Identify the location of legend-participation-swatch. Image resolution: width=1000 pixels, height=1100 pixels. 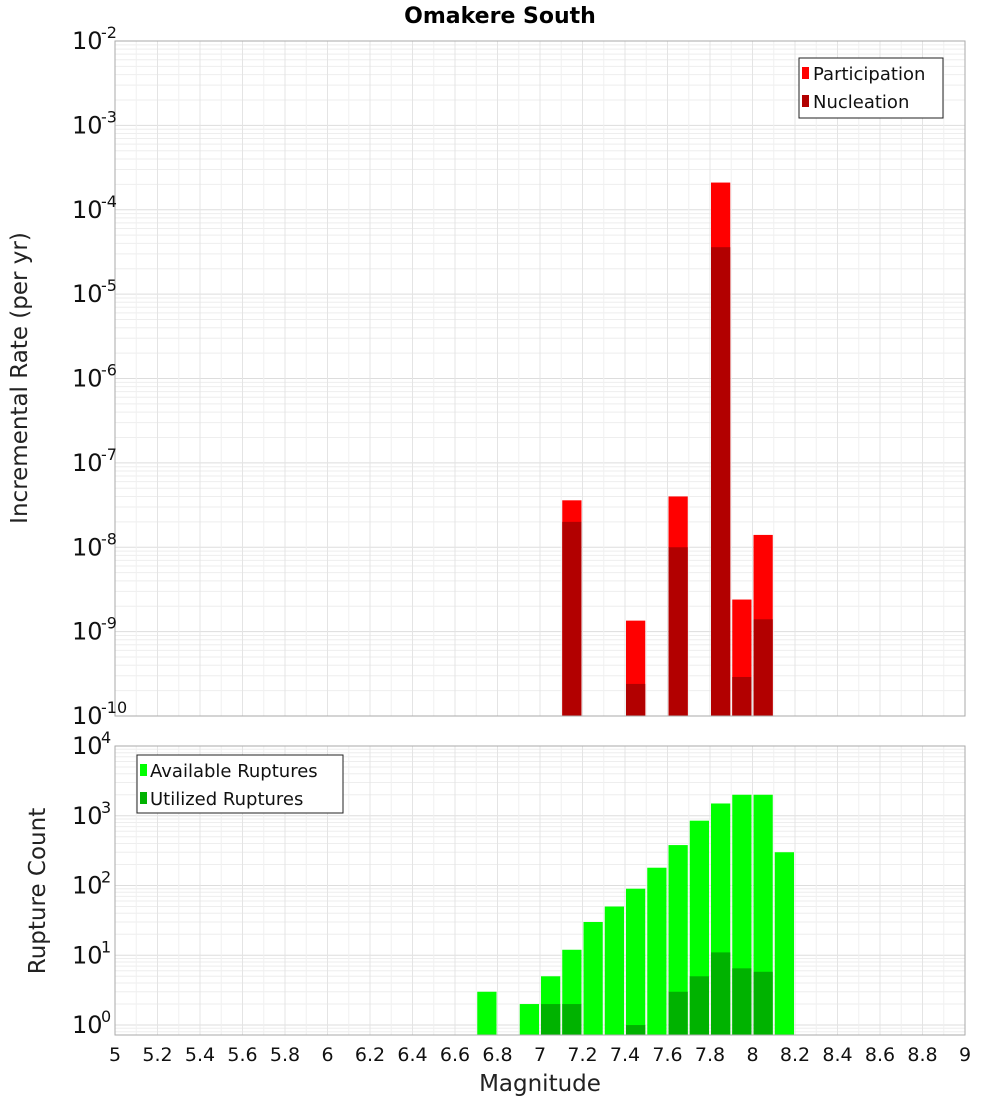
(805, 73).